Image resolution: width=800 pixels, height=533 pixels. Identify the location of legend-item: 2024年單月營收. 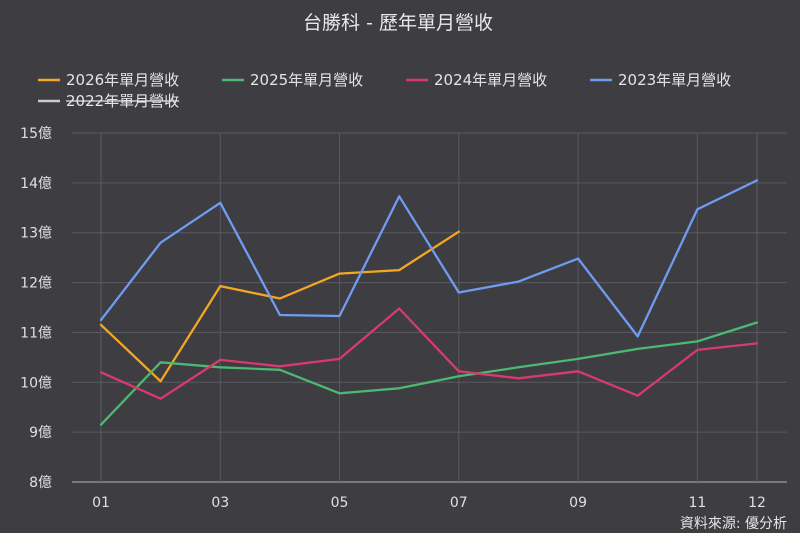
(476, 80).